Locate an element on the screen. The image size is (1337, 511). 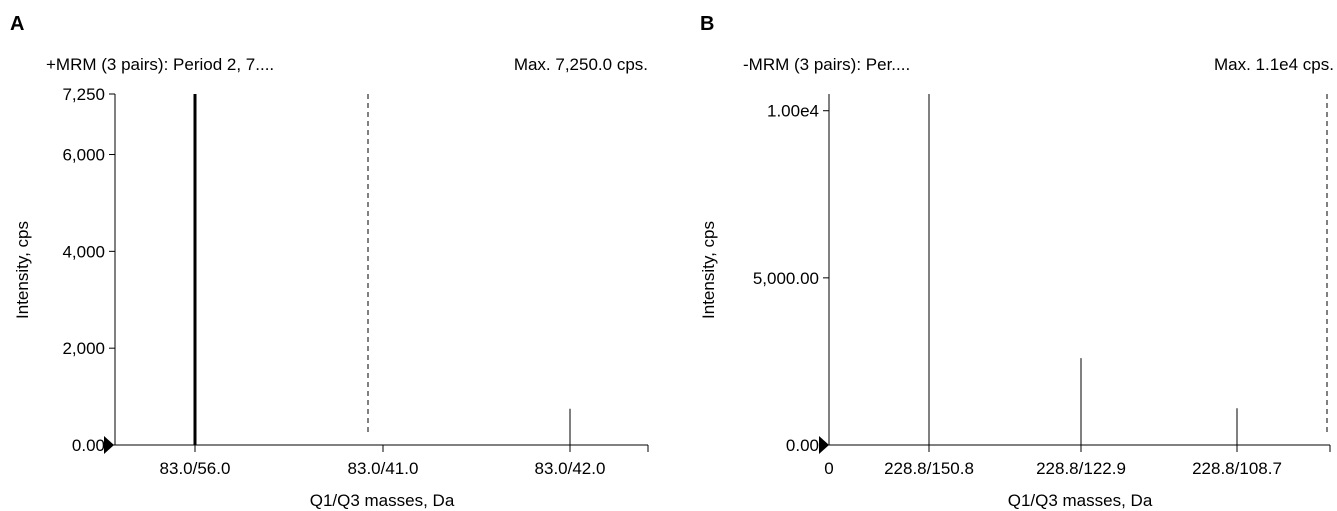
panel-b-x-axis-label: Q1/Q3 masses, Da is located at coordinates (1080, 500).